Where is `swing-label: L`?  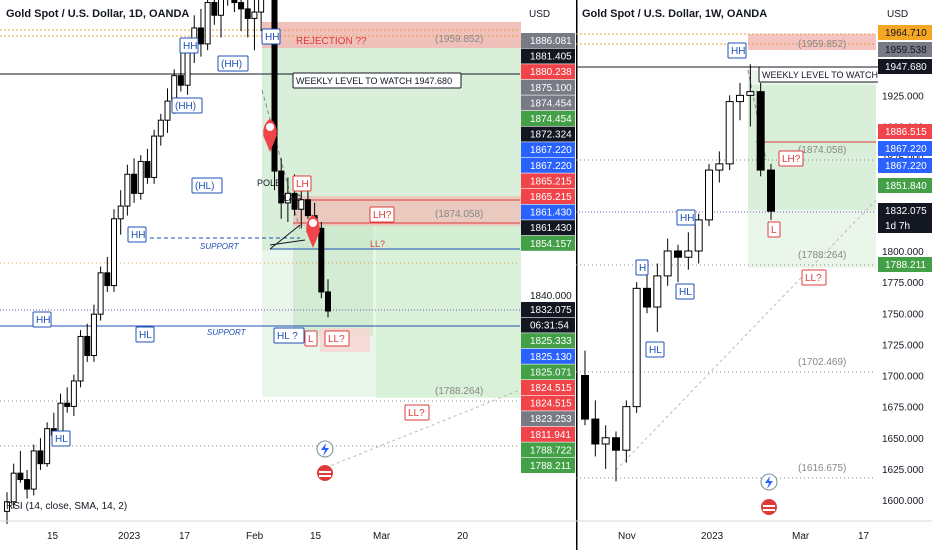 swing-label: L is located at coordinates (311, 338).